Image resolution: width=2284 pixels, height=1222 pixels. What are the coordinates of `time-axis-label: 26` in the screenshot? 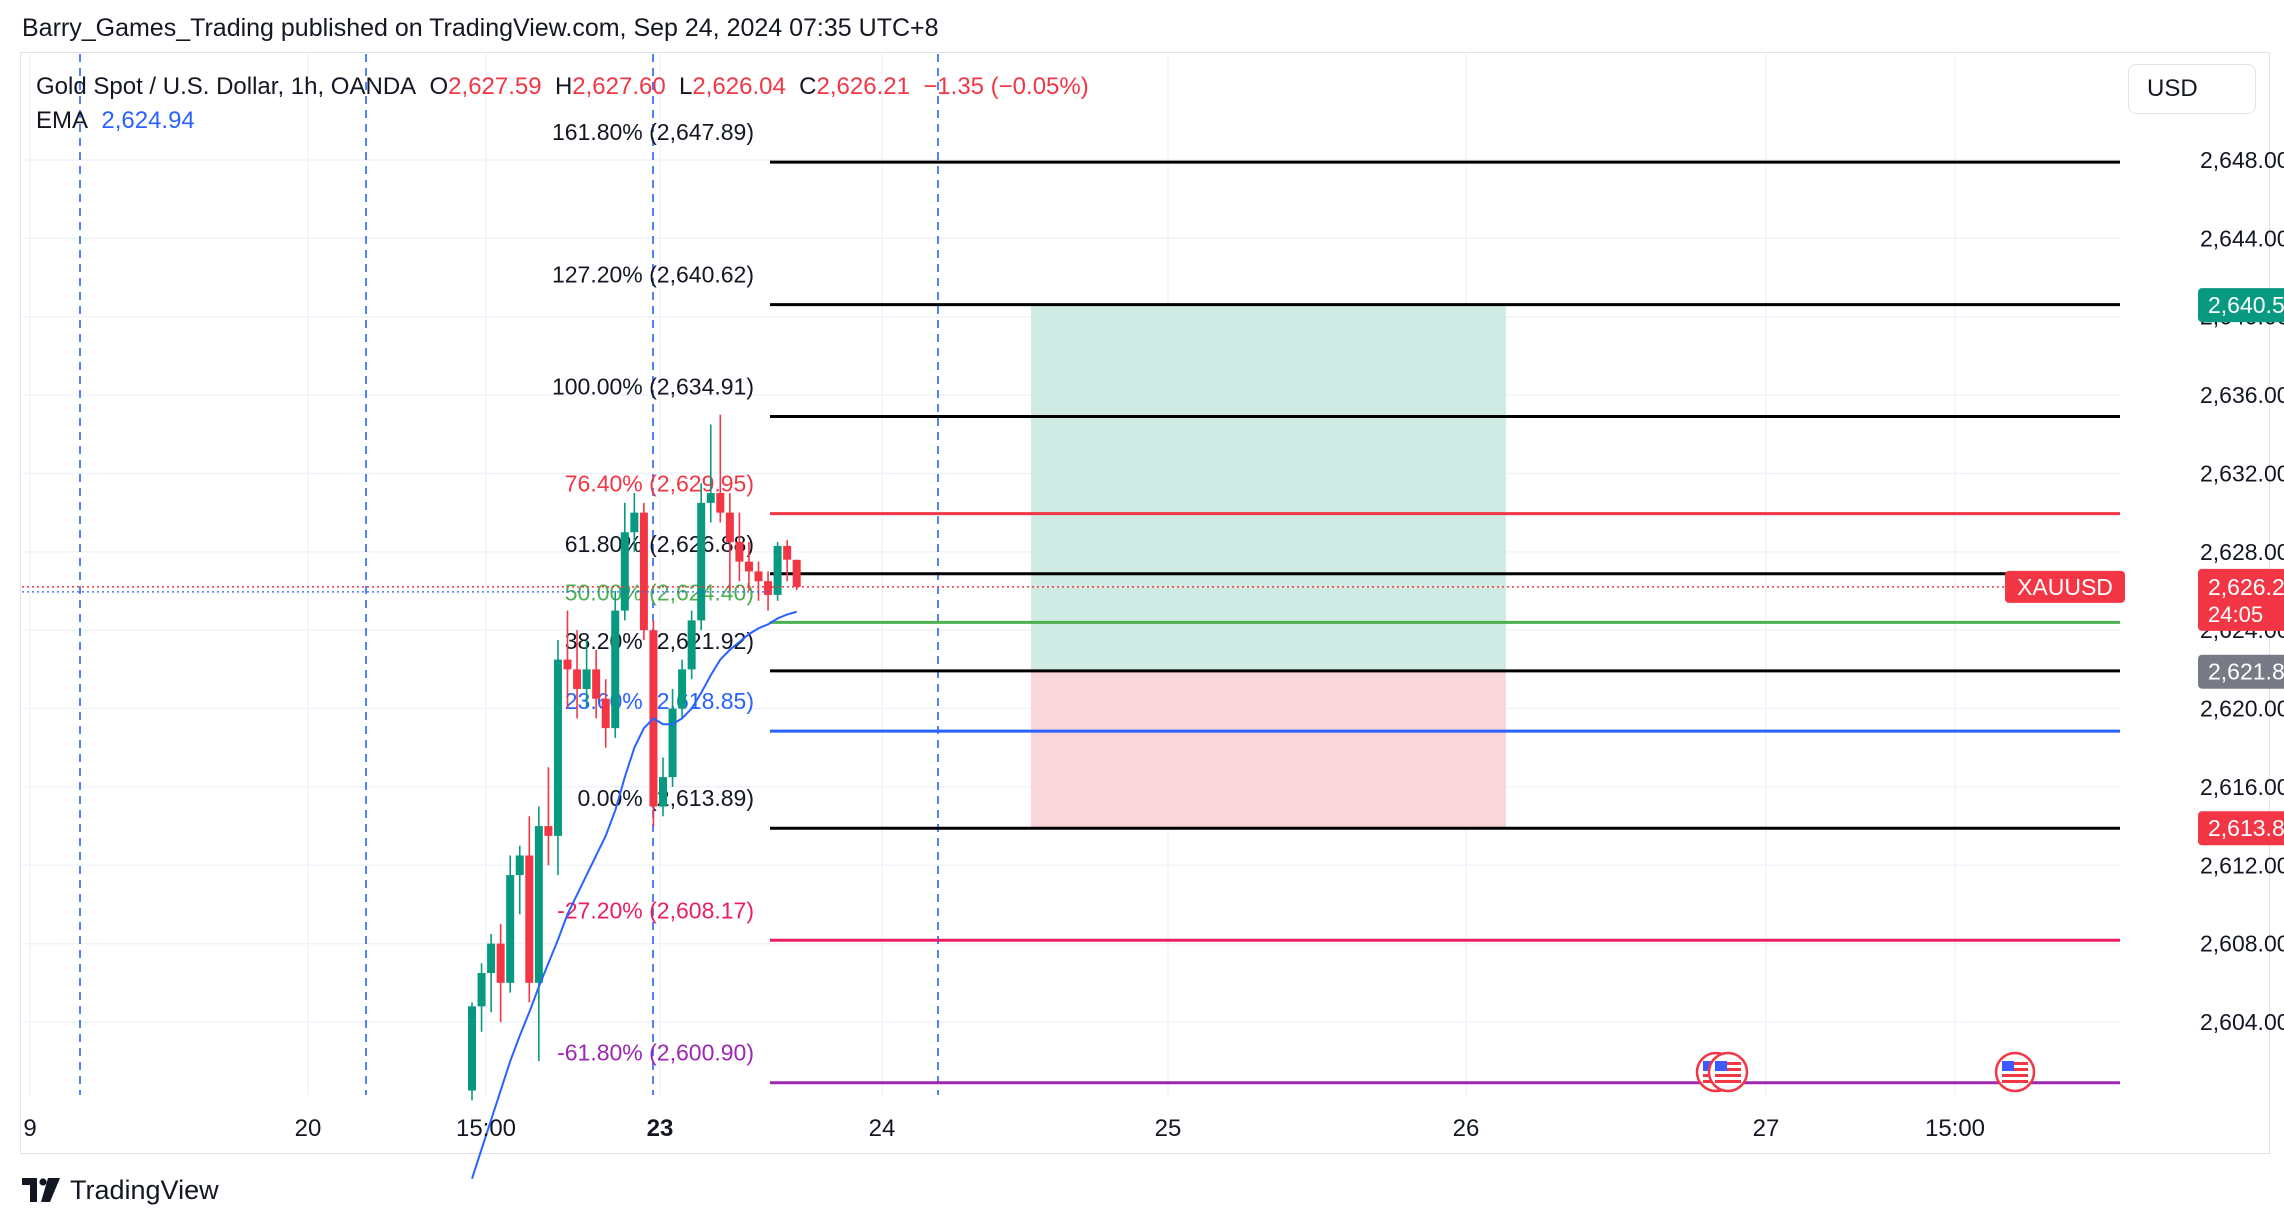 It's located at (1466, 1128).